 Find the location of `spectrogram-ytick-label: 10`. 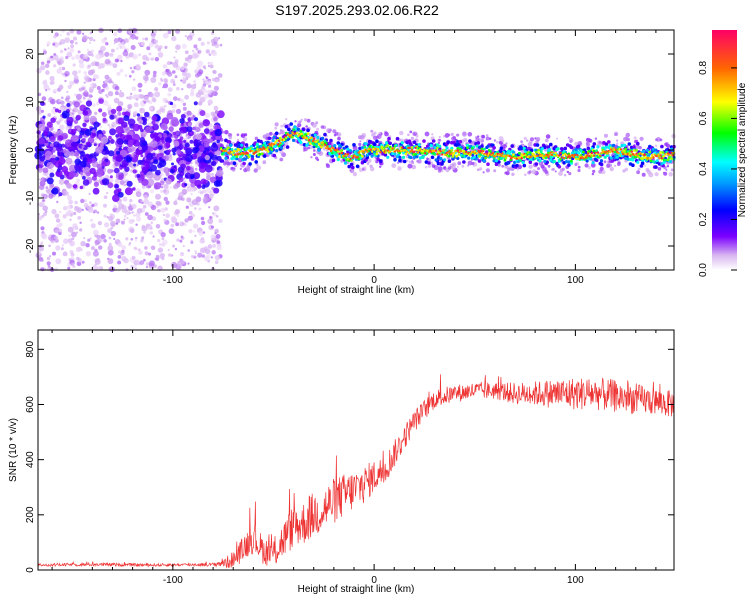

spectrogram-ytick-label: 10 is located at coordinates (30, 102).